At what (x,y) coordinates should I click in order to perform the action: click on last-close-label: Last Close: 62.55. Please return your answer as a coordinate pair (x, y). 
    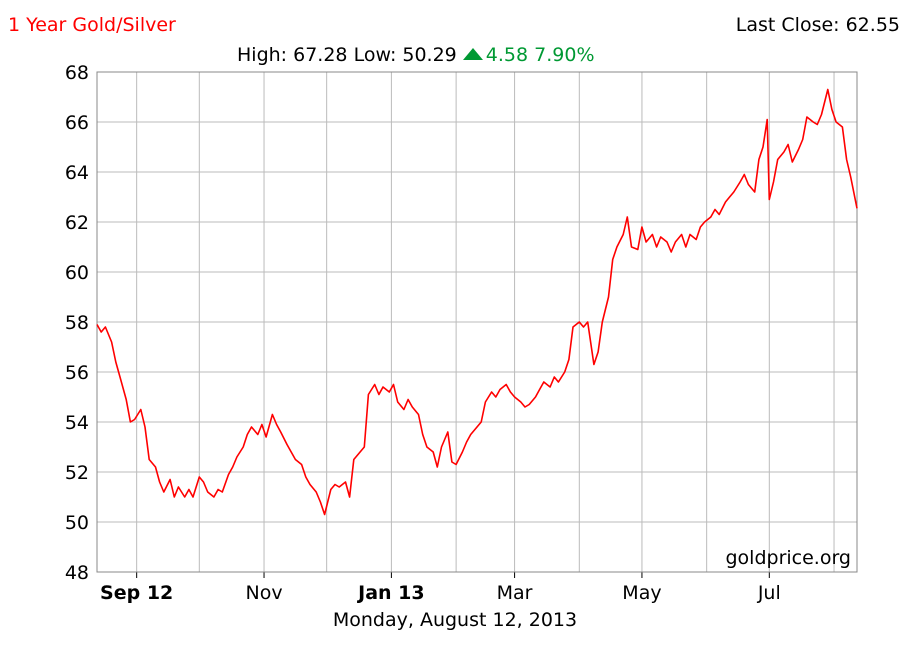
    Looking at the image, I should click on (817, 25).